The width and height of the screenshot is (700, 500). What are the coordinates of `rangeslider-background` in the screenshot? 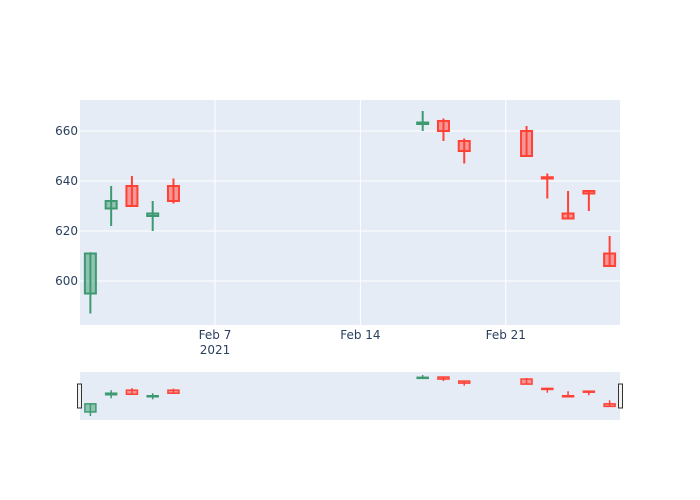 It's located at (350, 396).